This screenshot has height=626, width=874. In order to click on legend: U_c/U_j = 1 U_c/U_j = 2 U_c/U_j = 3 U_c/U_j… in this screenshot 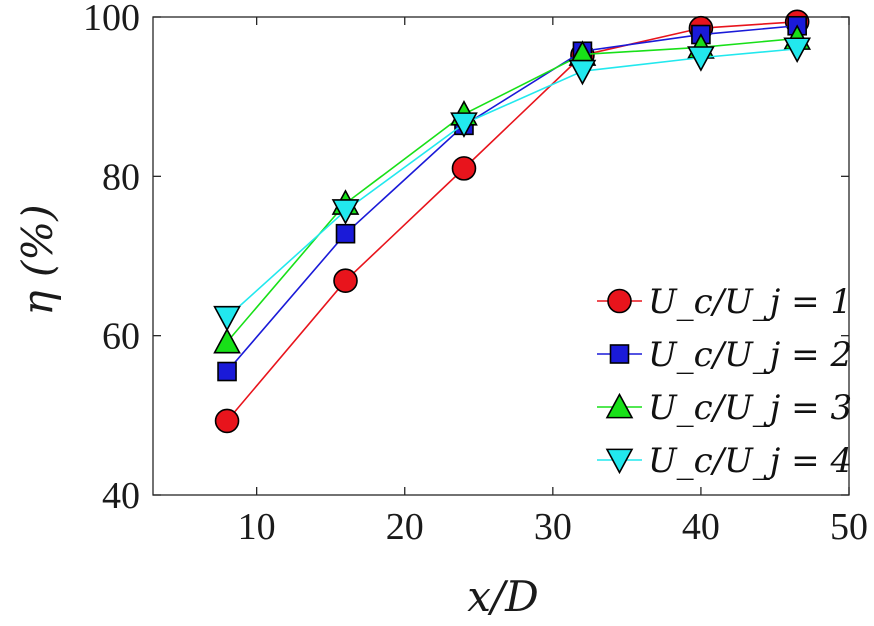, I will do `click(724, 381)`.